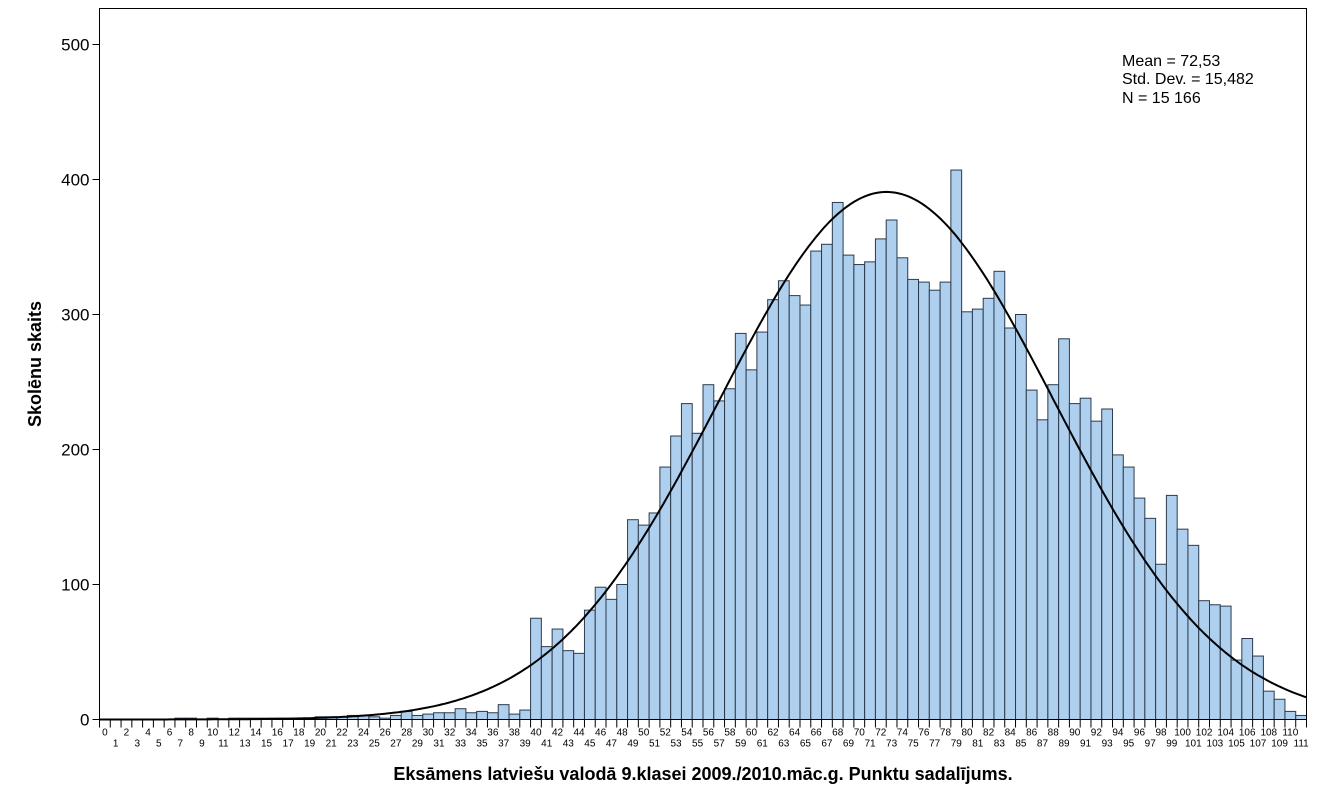  Describe the element at coordinates (1075, 733) in the screenshot. I see `x-tick-label: 90` at that location.